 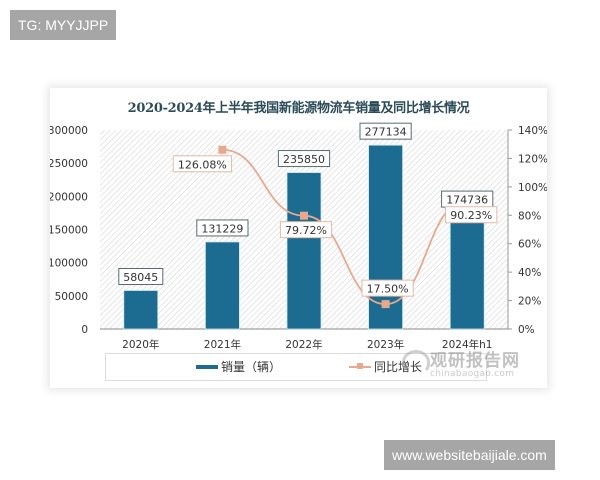 I want to click on x-tick: 2021年, so click(x=222, y=344).